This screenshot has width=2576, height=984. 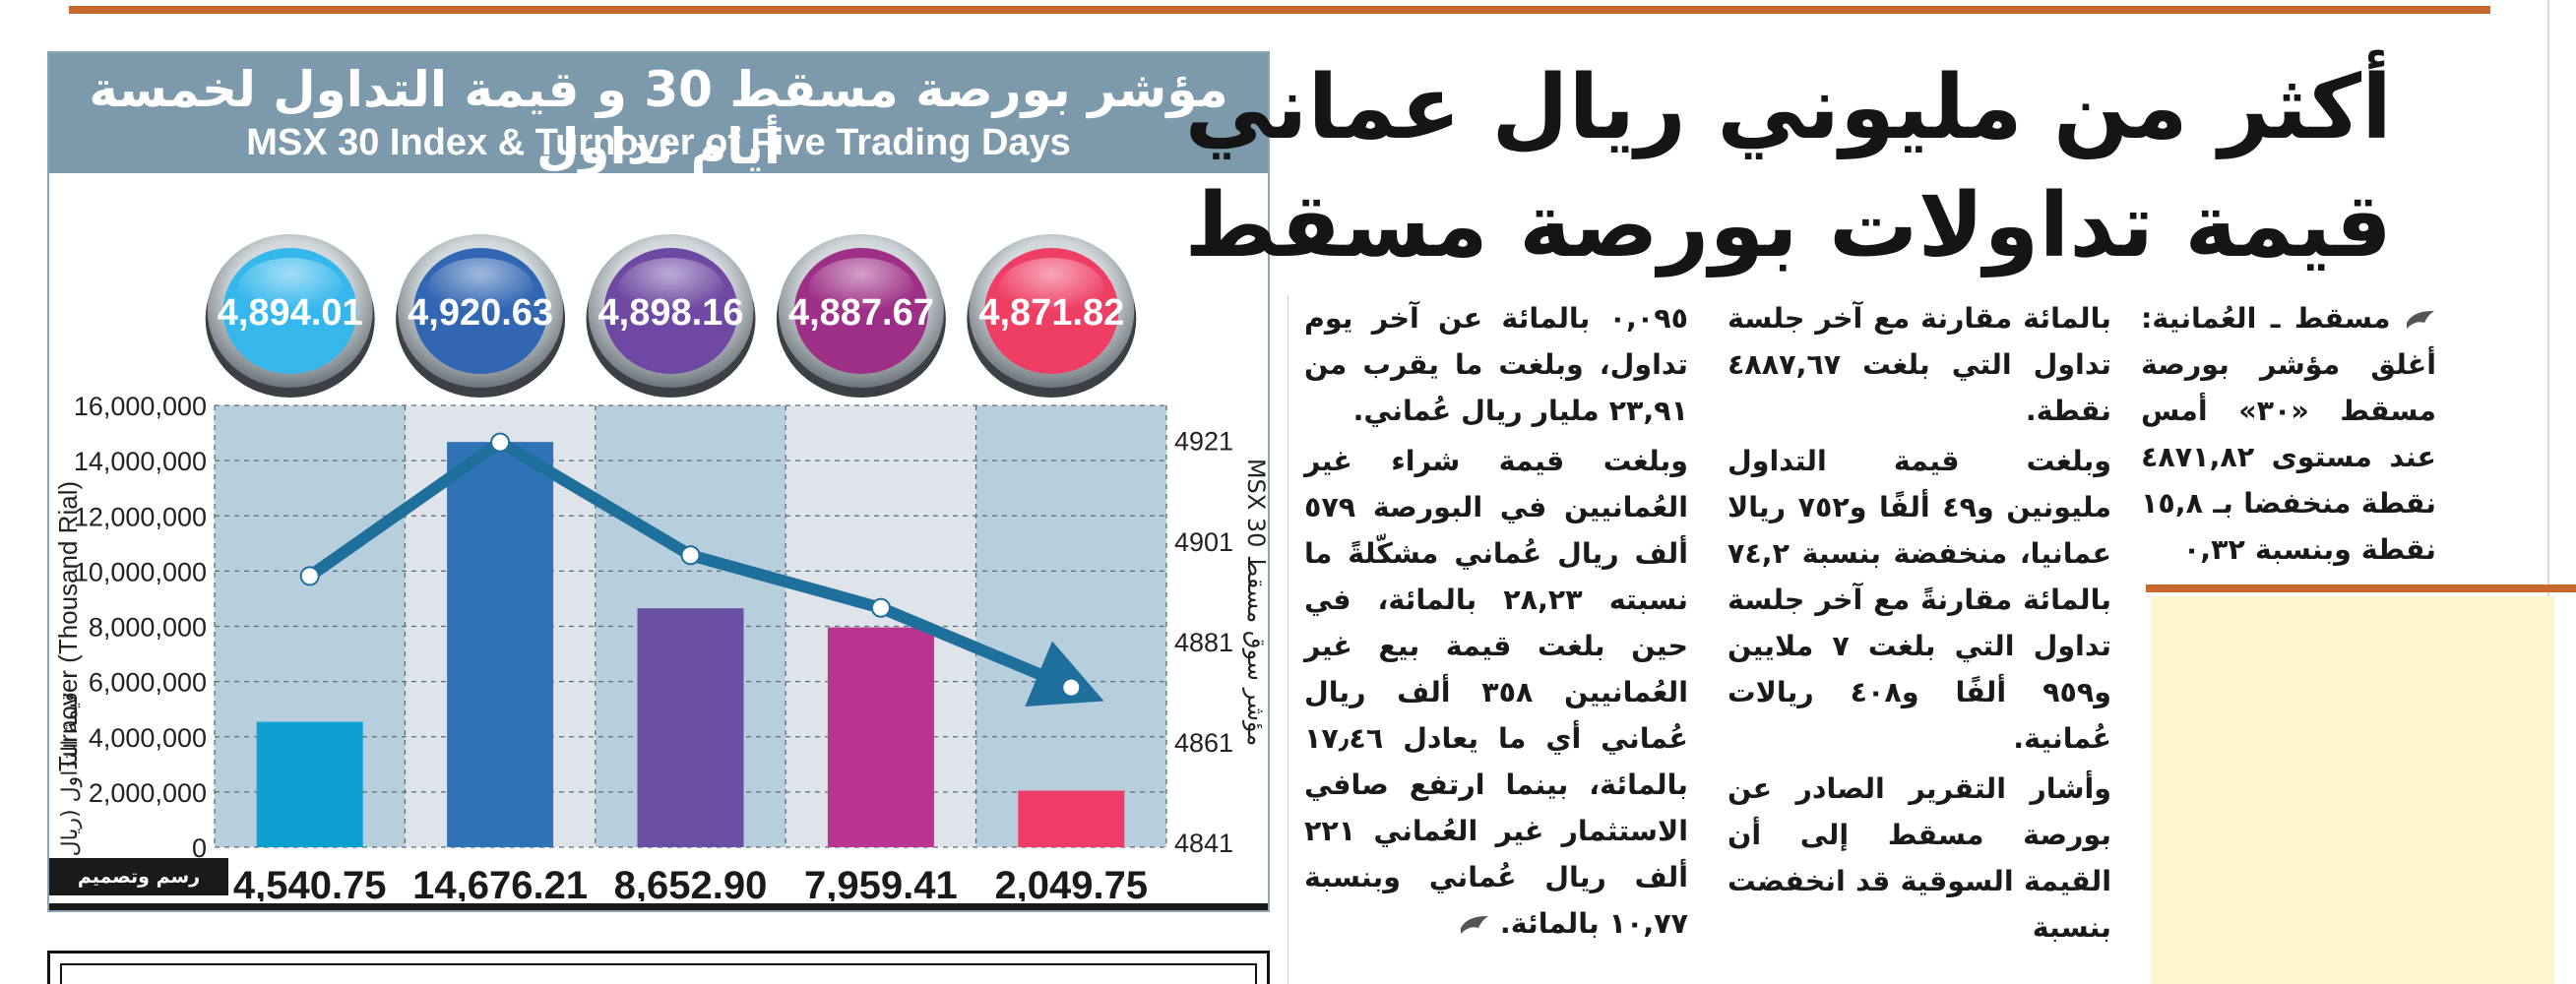 What do you see at coordinates (1788, 108) in the screenshot?
I see `headline-line-1: أكثر من مليوني ريال عماني` at bounding box center [1788, 108].